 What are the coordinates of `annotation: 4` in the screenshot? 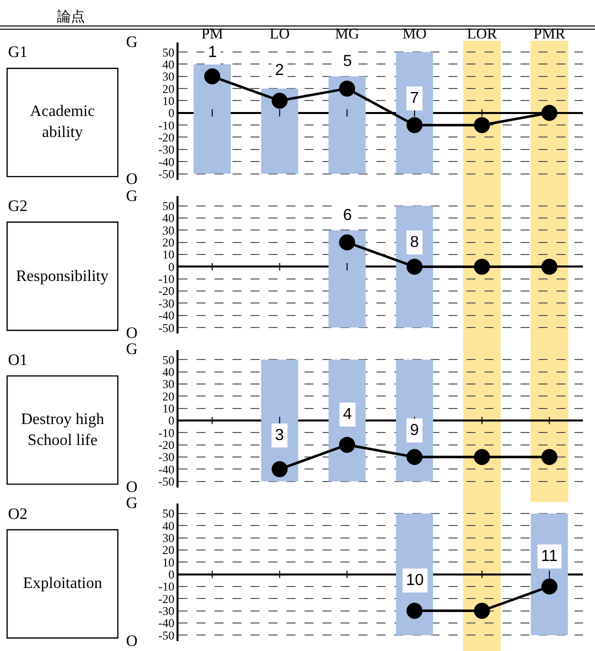 It's located at (347, 414).